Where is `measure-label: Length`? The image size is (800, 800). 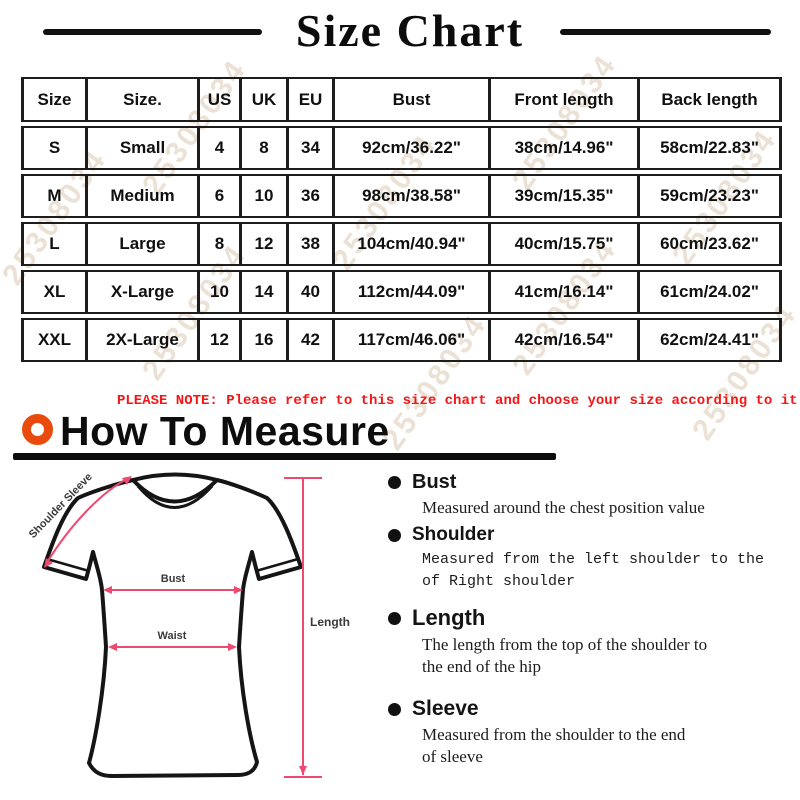 measure-label: Length is located at coordinates (449, 617).